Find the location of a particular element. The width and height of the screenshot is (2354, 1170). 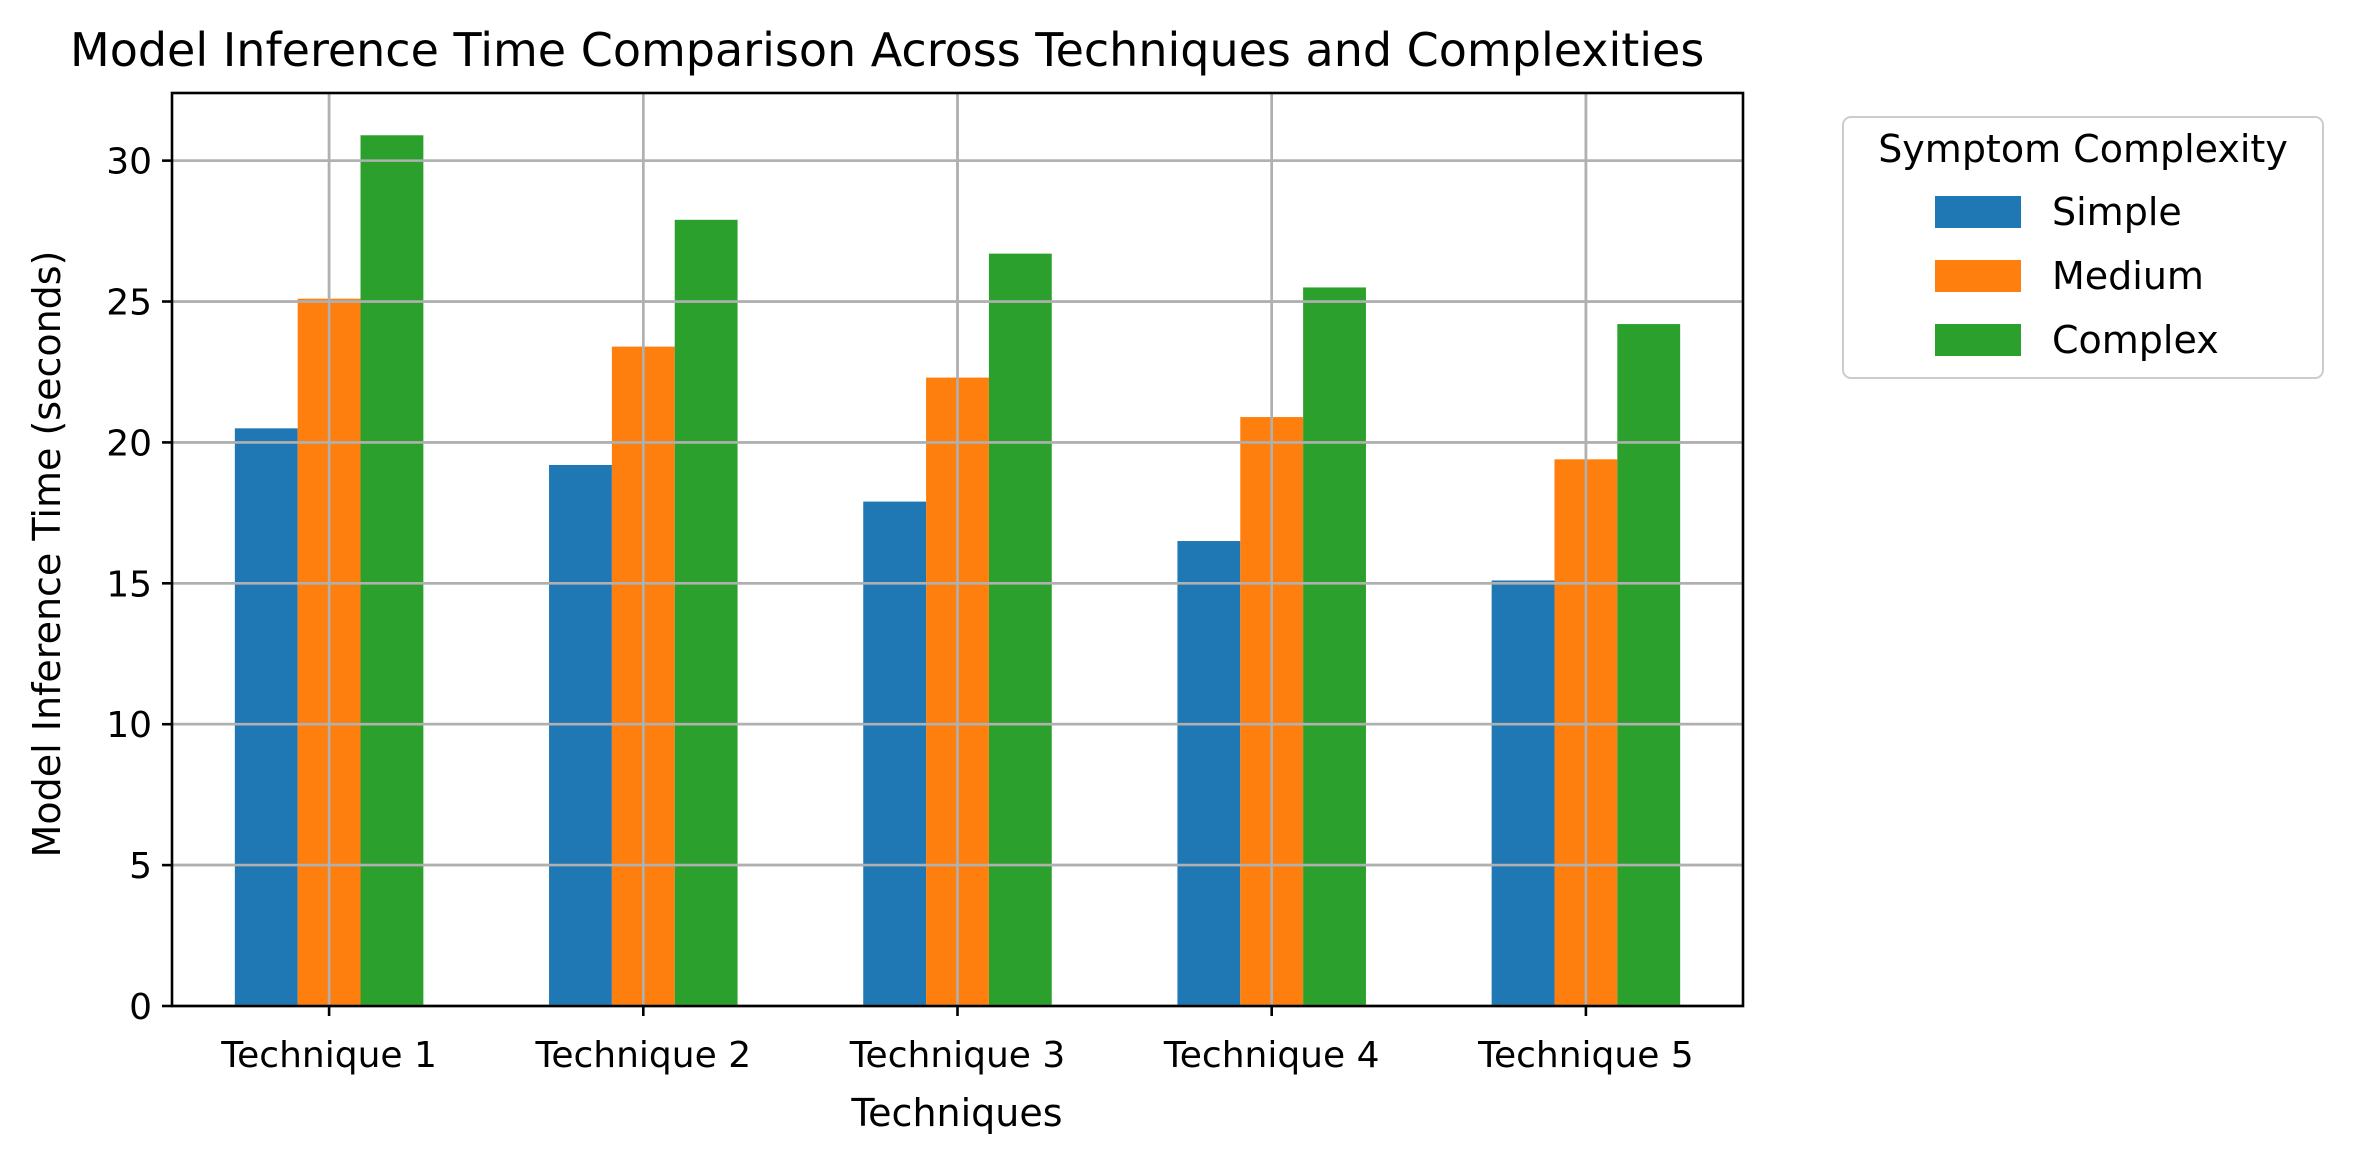

y-tick-label: 15 is located at coordinates (129, 584).